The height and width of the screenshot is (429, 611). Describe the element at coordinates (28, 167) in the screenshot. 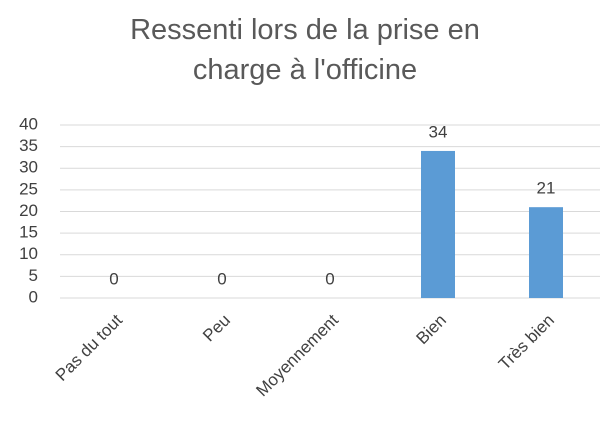

I see `y-tick-label: 30` at that location.